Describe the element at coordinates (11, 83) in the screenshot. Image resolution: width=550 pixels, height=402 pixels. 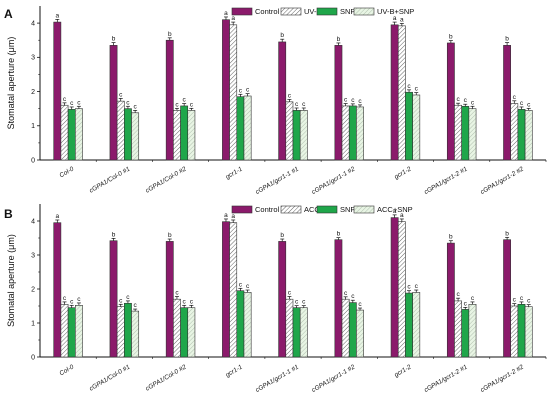
I see `y-axis-label: Stomatal aperture (μm)` at that location.